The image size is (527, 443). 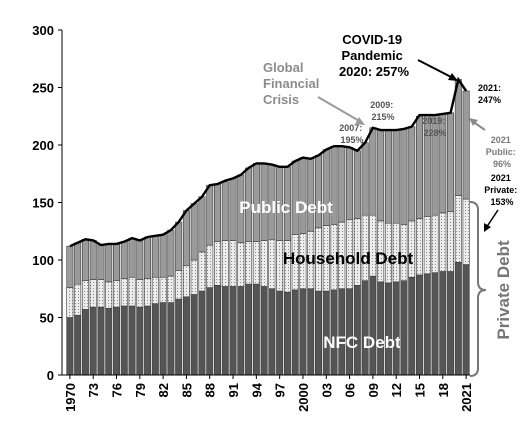 What do you see at coordinates (502, 164) in the screenshot?
I see `public-2021-line-3: 96%` at bounding box center [502, 164].